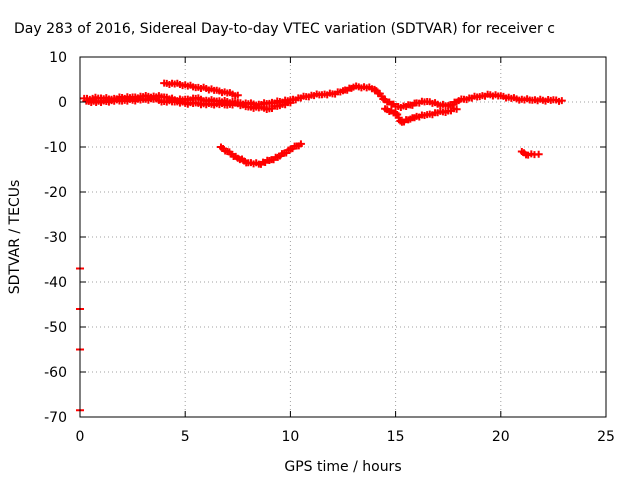 Image resolution: width=640 pixels, height=480 pixels. What do you see at coordinates (55, 418) in the screenshot?
I see `y-tick-label: -70` at bounding box center [55, 418].